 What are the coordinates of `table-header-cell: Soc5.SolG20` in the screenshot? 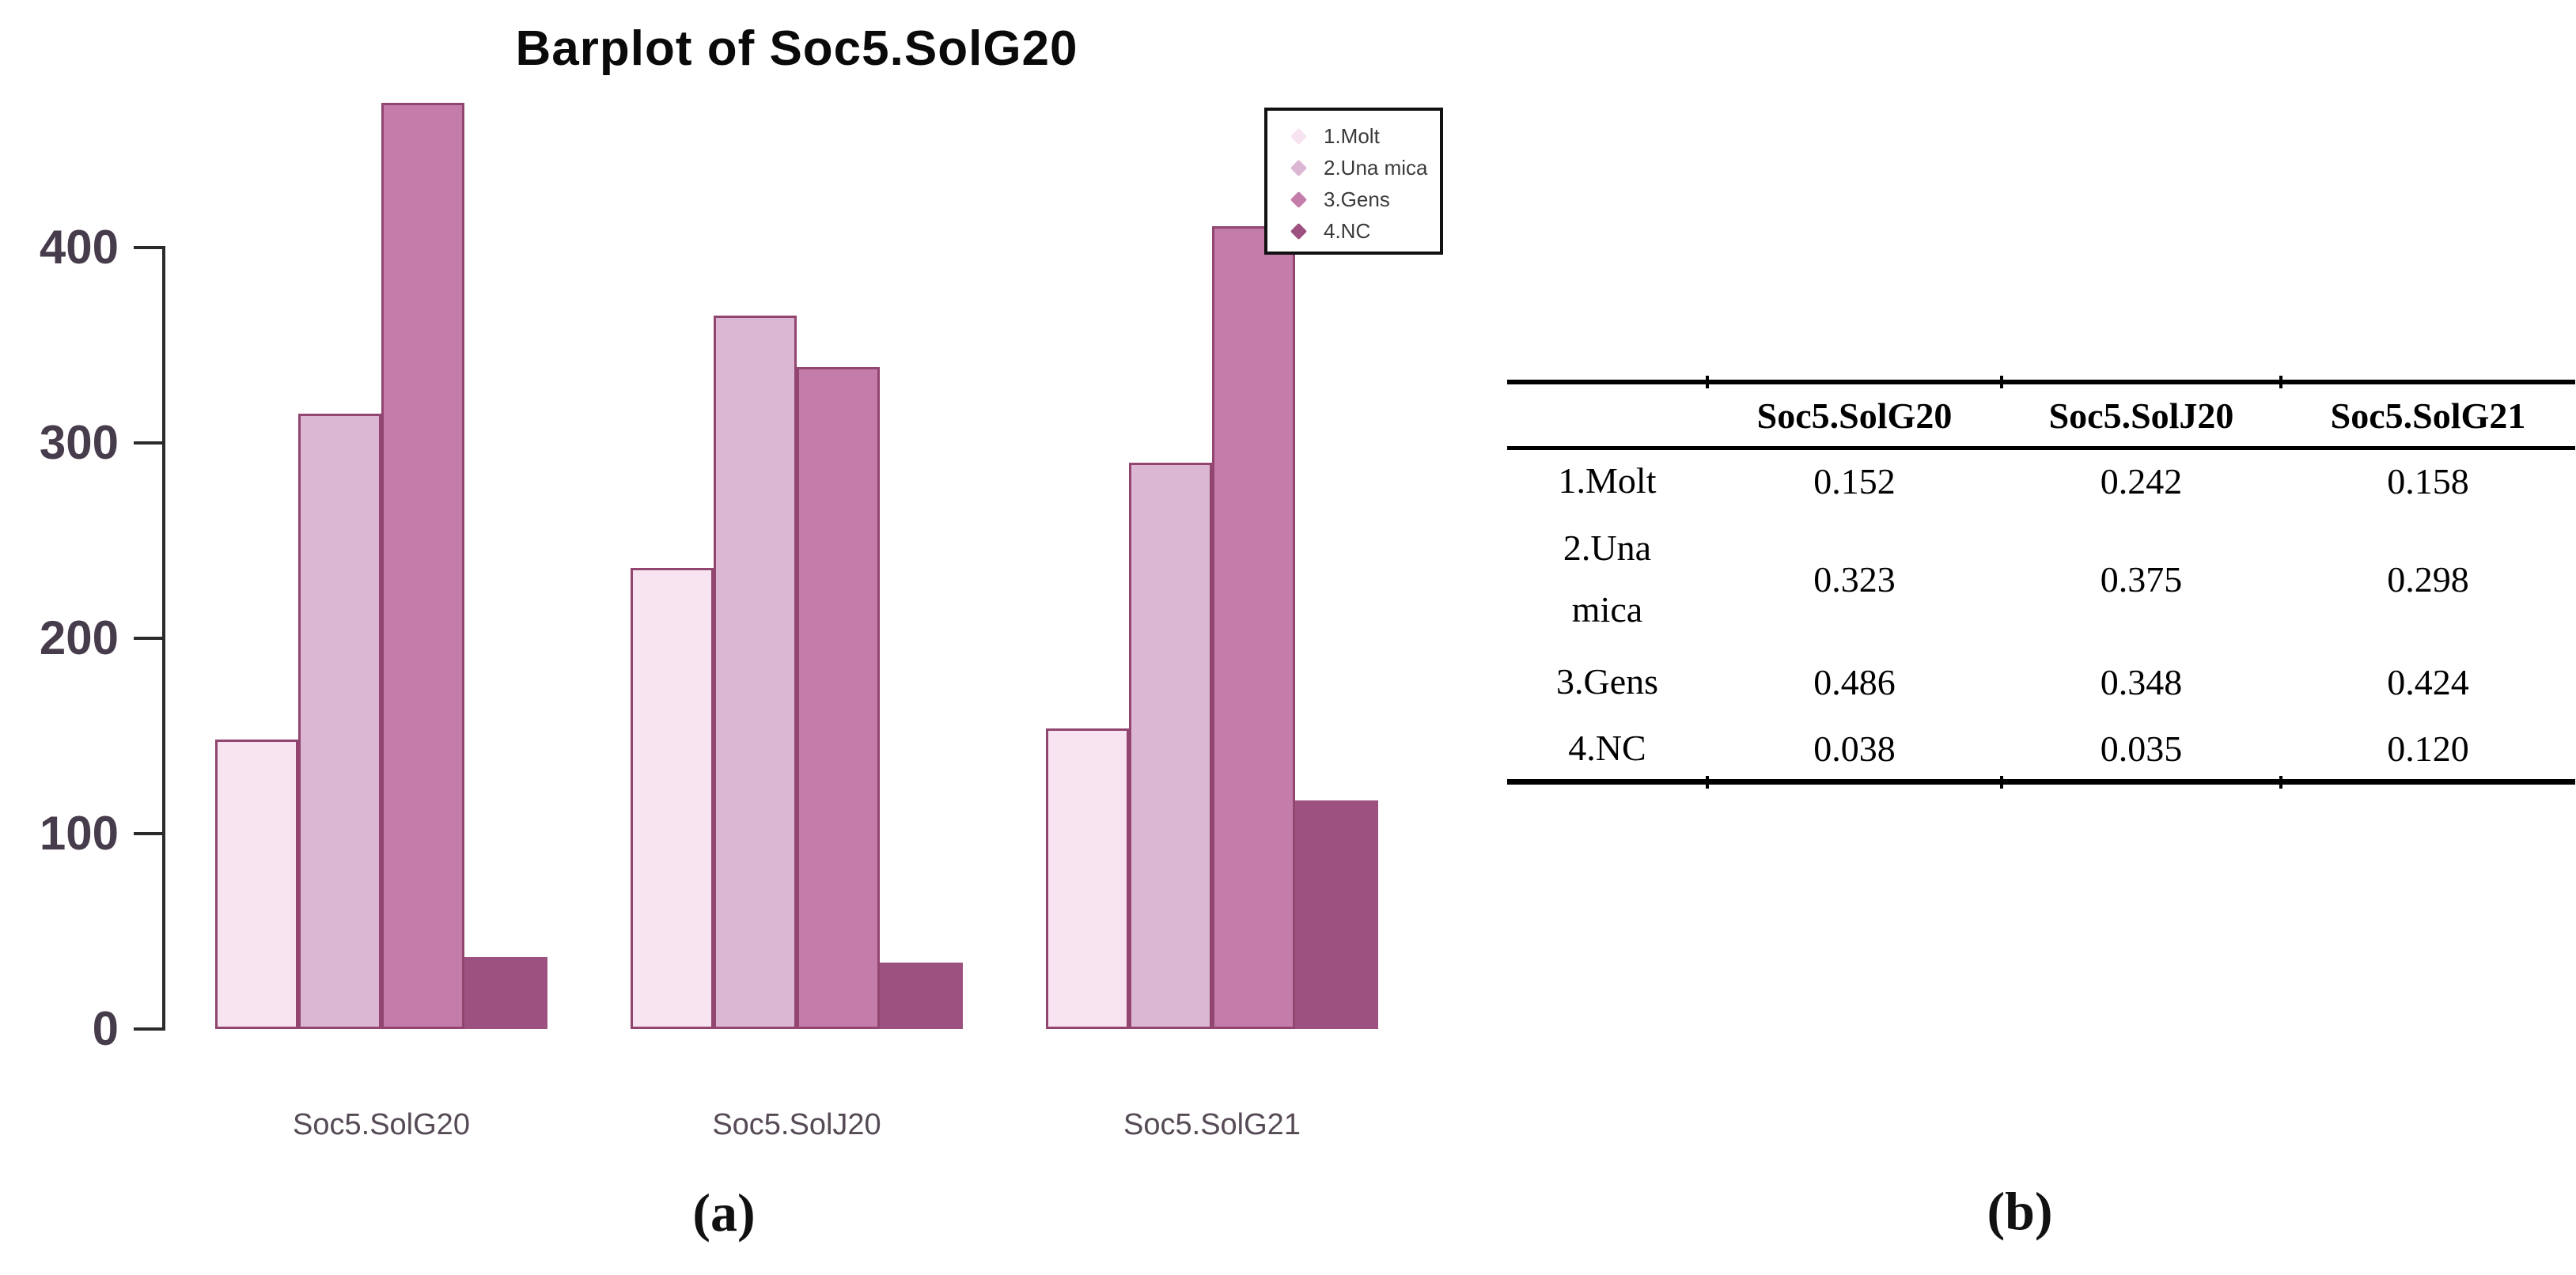 It's located at (1854, 416).